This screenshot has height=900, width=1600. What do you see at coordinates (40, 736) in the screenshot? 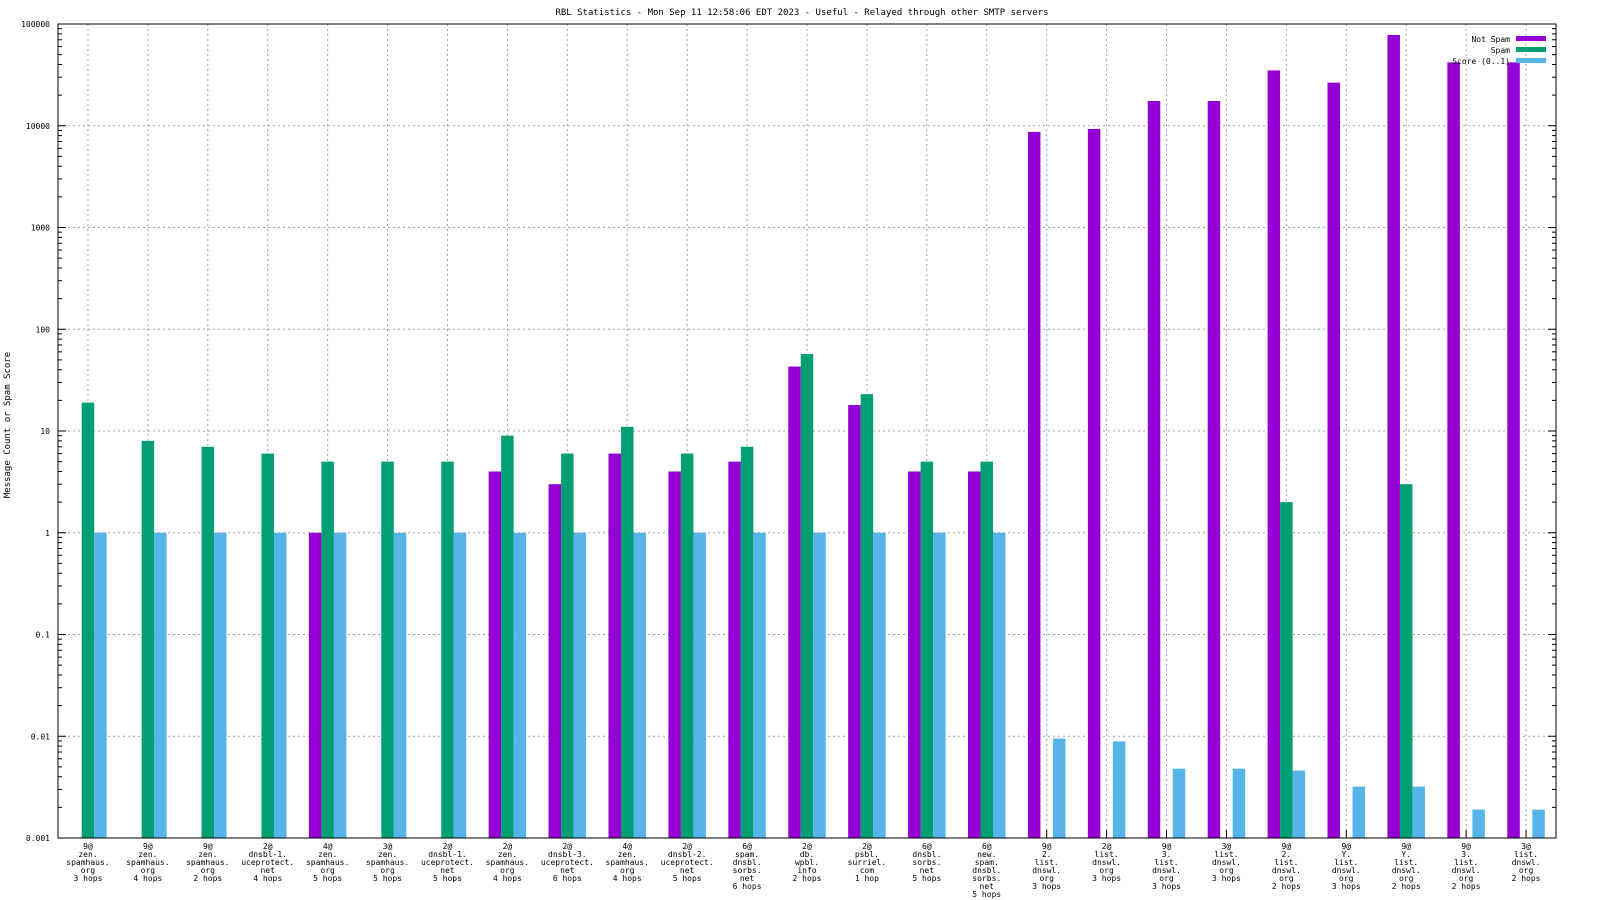
I see `y-tick-label: 0.01` at bounding box center [40, 736].